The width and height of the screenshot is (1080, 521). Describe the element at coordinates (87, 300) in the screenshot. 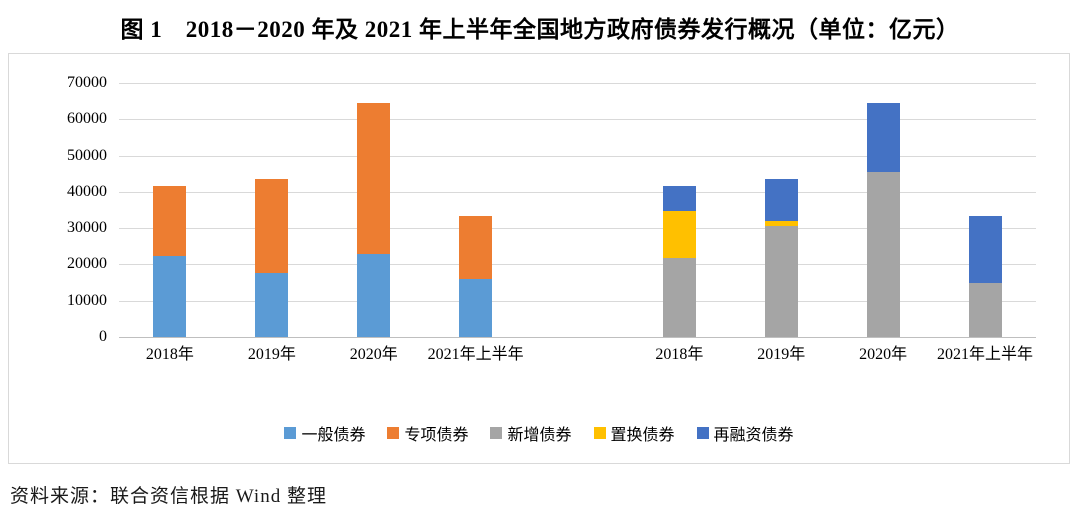

I see `y-axis-tick-label: 10000` at that location.